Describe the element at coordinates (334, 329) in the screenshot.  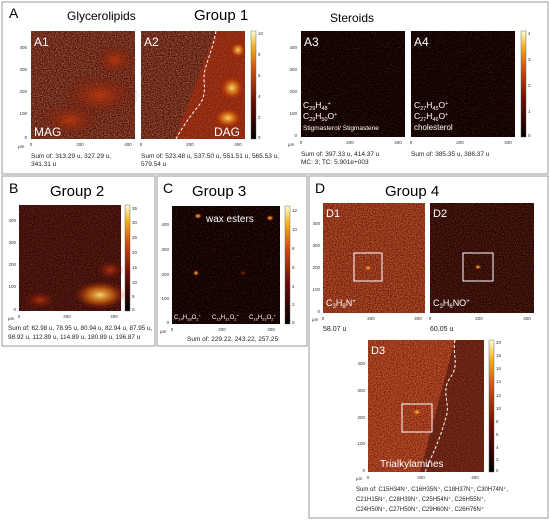
I see `panel-d1-caption: 58.07 u` at that location.